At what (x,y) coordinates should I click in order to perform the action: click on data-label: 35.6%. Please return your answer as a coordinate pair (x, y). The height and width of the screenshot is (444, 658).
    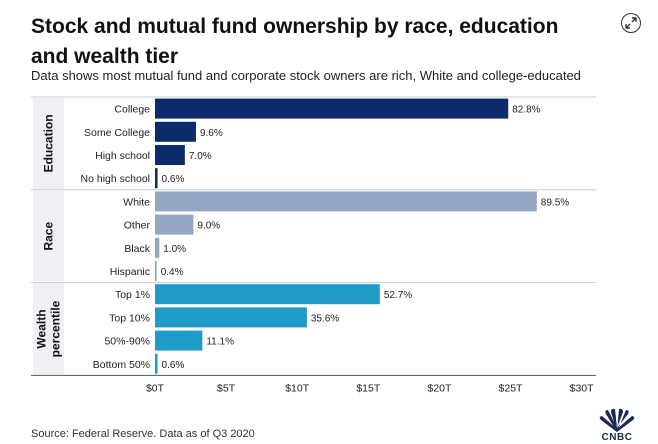
    Looking at the image, I should click on (325, 318).